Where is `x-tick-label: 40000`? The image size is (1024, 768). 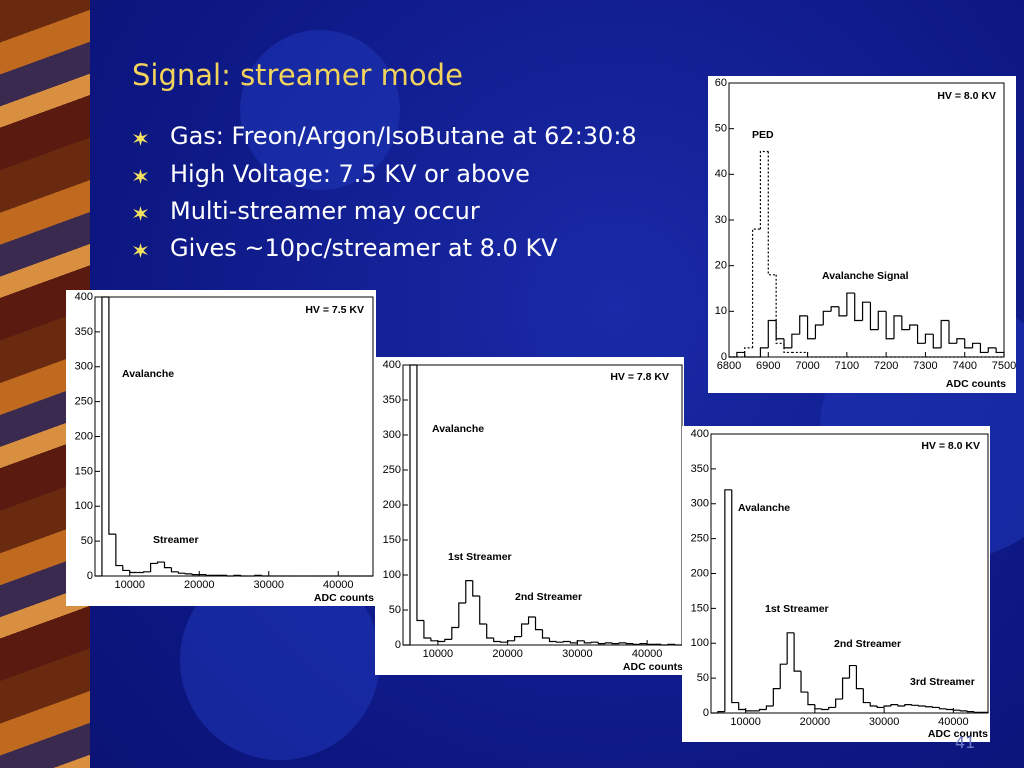 x-tick-label: 40000 is located at coordinates (953, 722).